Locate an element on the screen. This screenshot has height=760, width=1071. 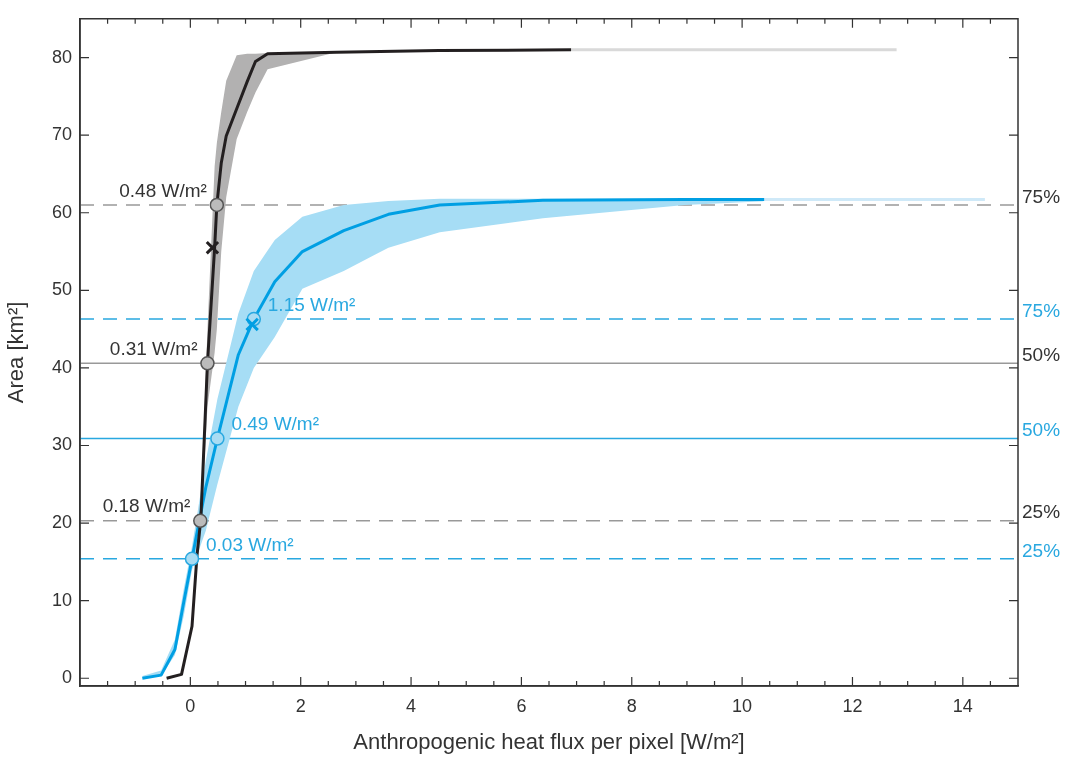
y-tick-label: 10 is located at coordinates (61, 599).